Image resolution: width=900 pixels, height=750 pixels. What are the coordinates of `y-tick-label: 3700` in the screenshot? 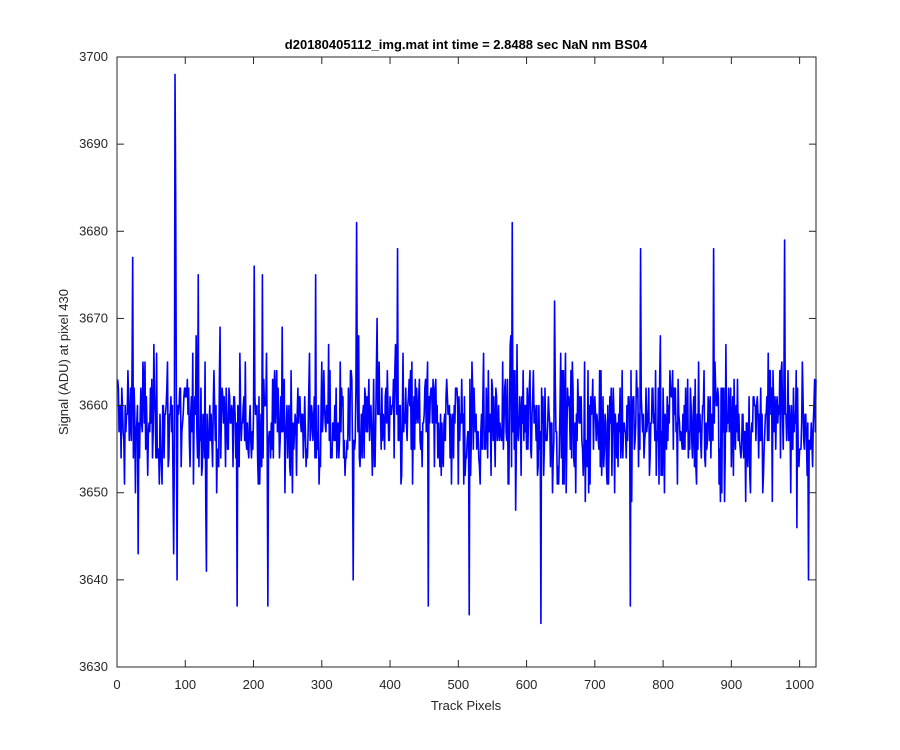 It's located at (93, 56).